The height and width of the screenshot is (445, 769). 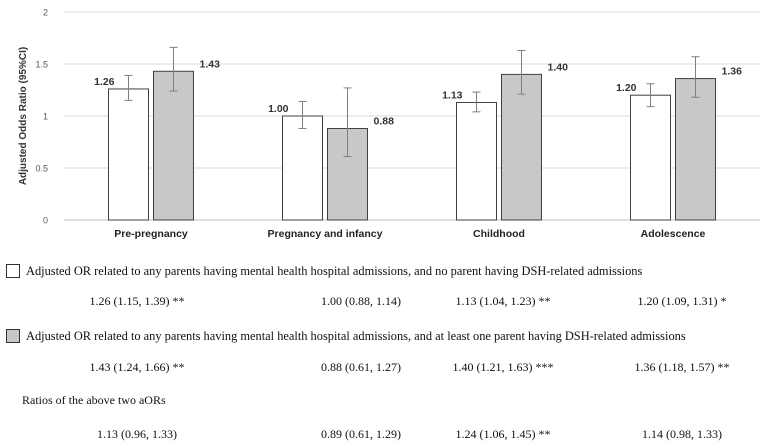 What do you see at coordinates (151, 234) in the screenshot?
I see `category-label: Pre-pregnancy` at bounding box center [151, 234].